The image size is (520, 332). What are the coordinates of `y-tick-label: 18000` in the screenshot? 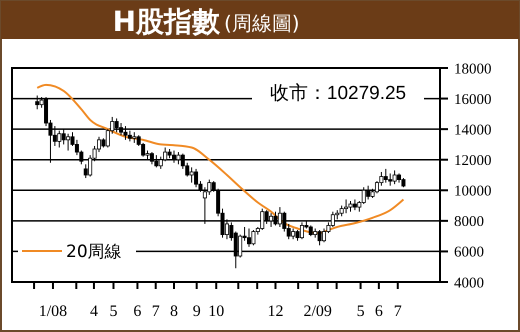 It's located at (473, 69).